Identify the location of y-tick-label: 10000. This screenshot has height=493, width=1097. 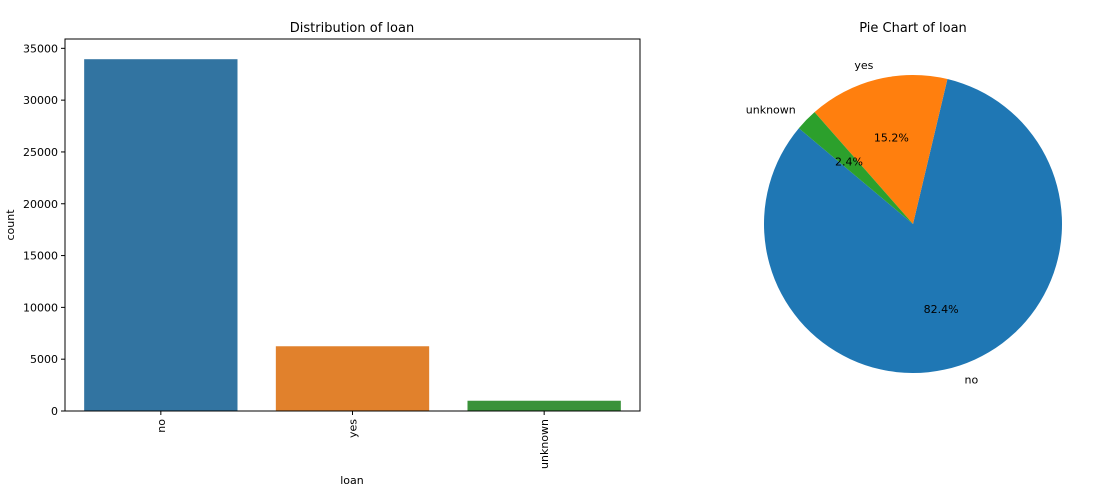
(40, 307).